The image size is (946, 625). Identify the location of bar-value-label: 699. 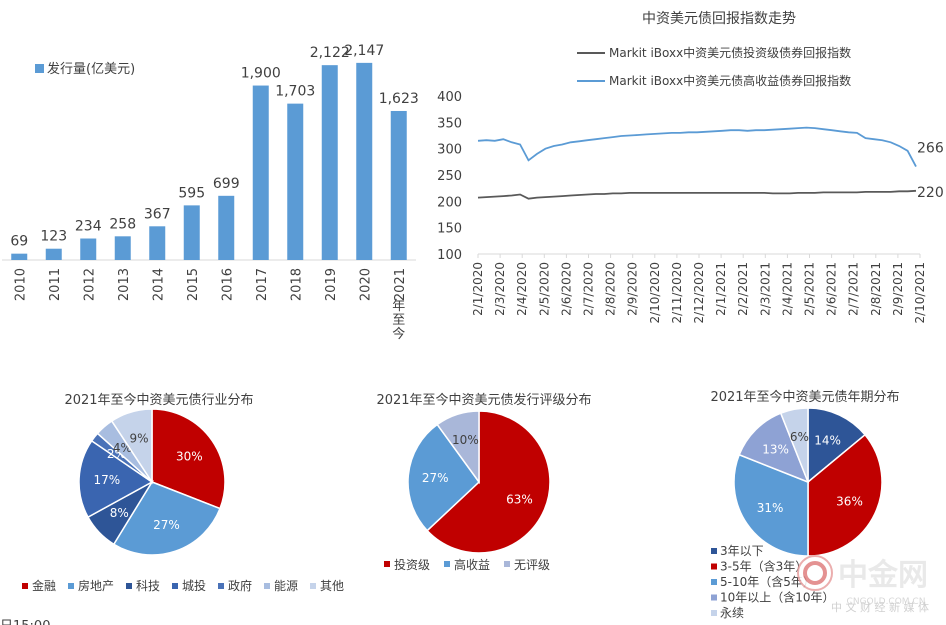
(226, 184).